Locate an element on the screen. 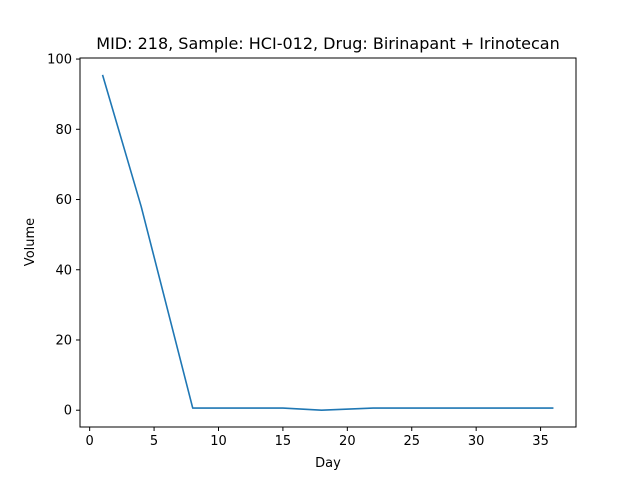 This screenshot has height=484, width=640. x-tick-label: 25 is located at coordinates (411, 441).